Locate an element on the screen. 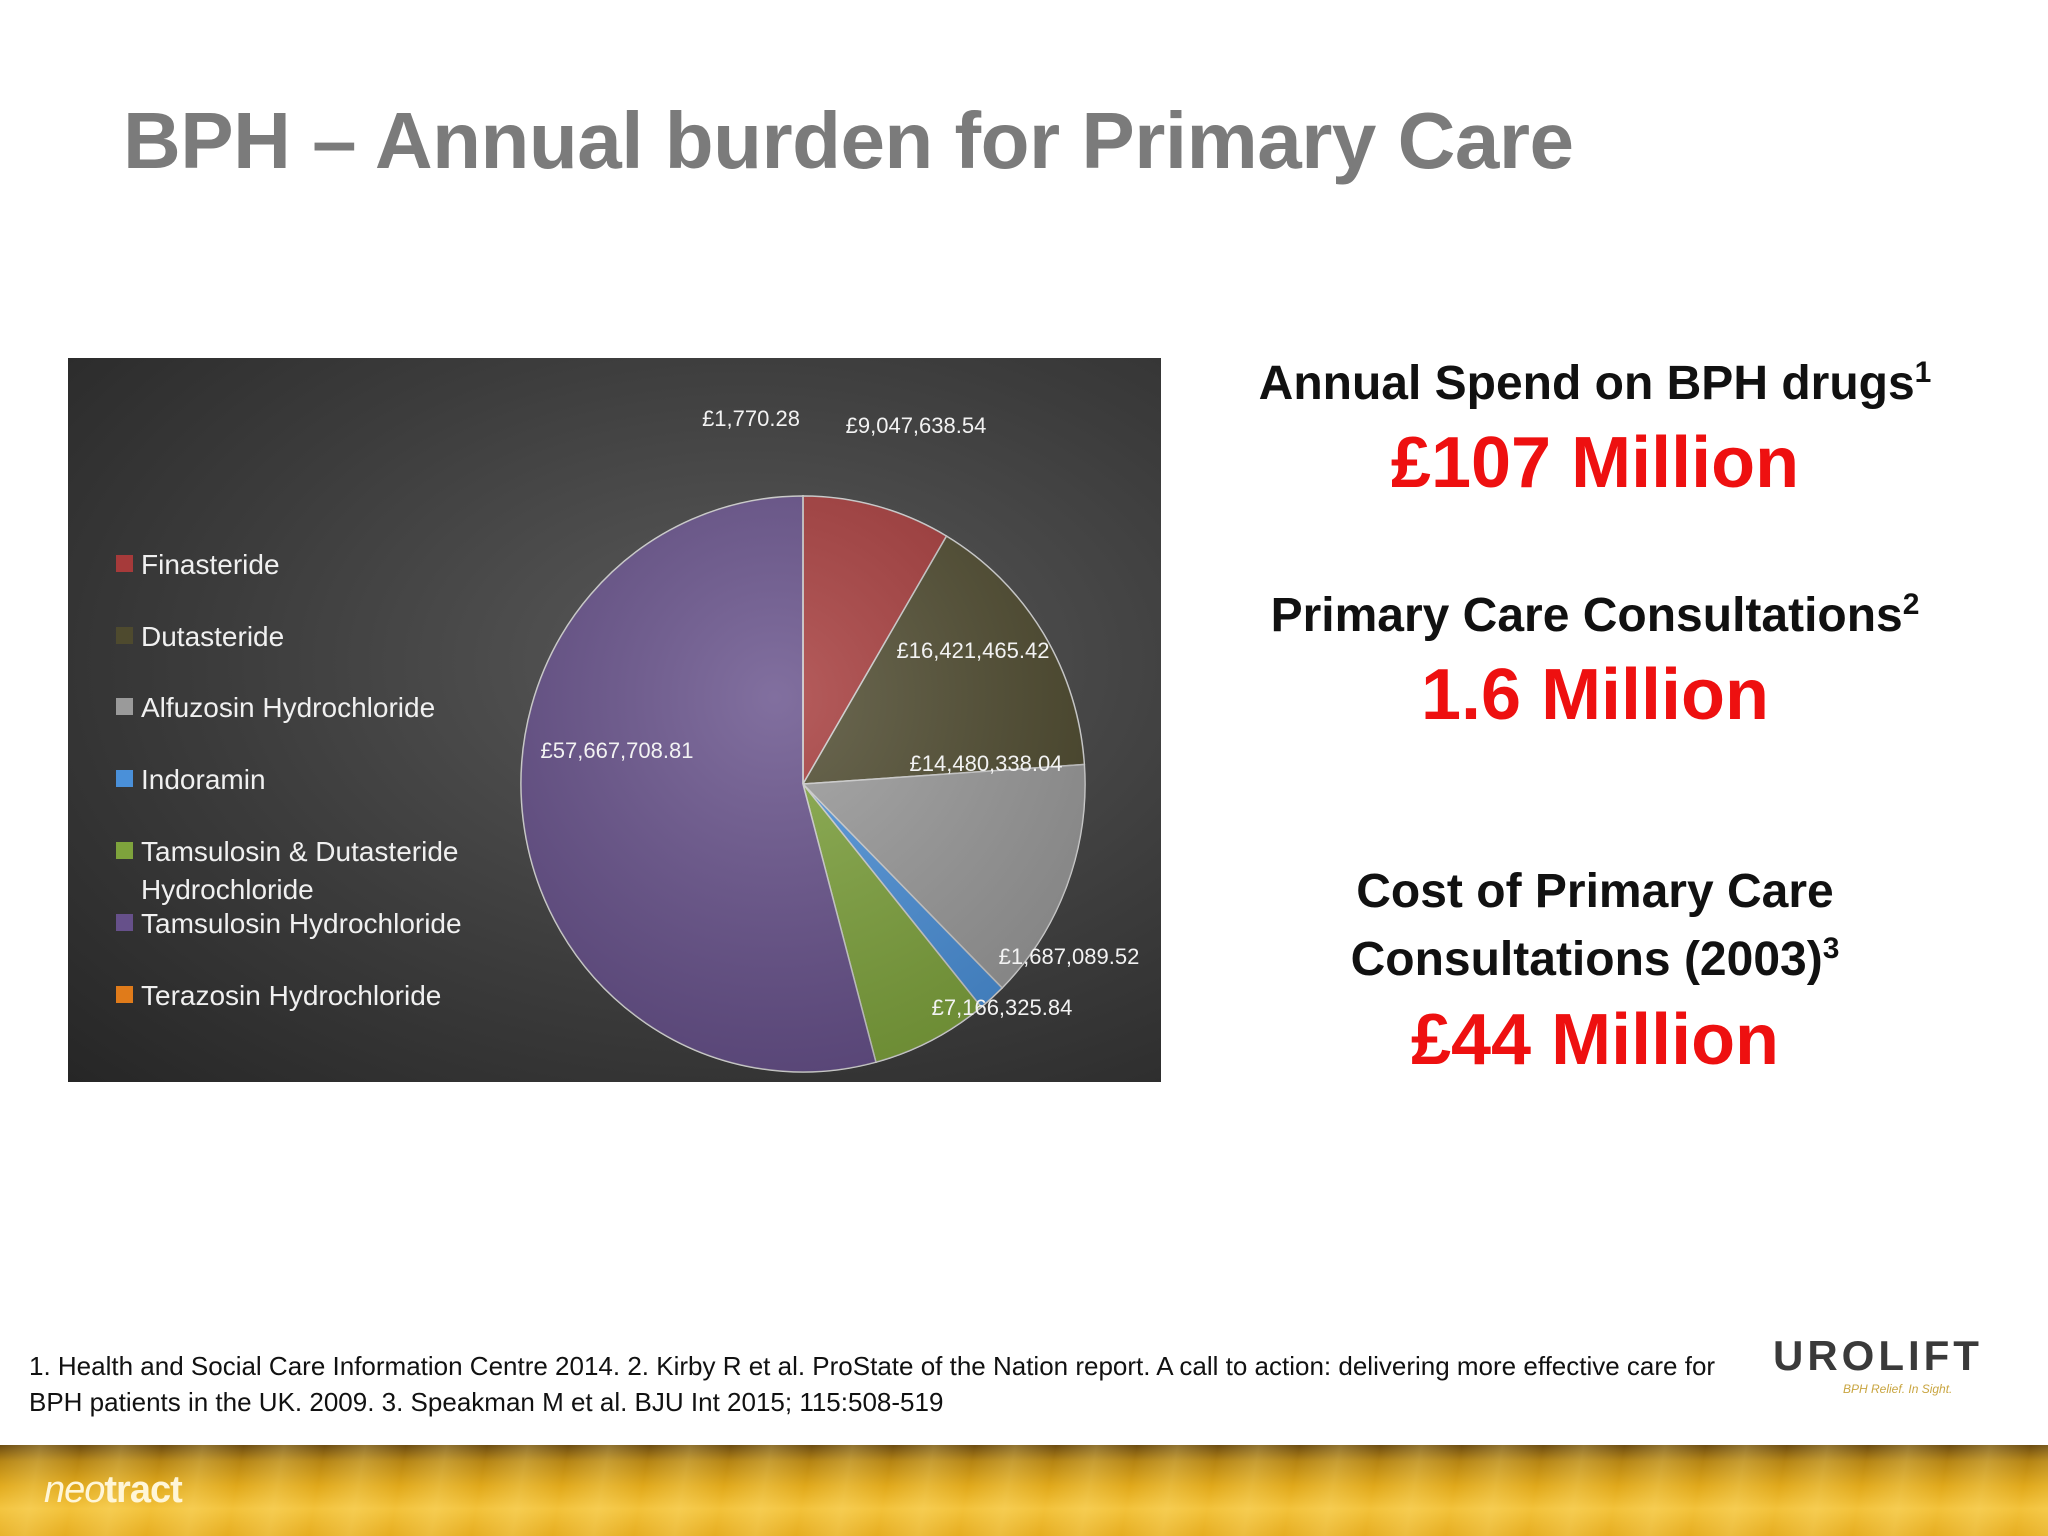  legend-label: Tamsulosin & Dutasteride Hydrochloride is located at coordinates (300, 870).